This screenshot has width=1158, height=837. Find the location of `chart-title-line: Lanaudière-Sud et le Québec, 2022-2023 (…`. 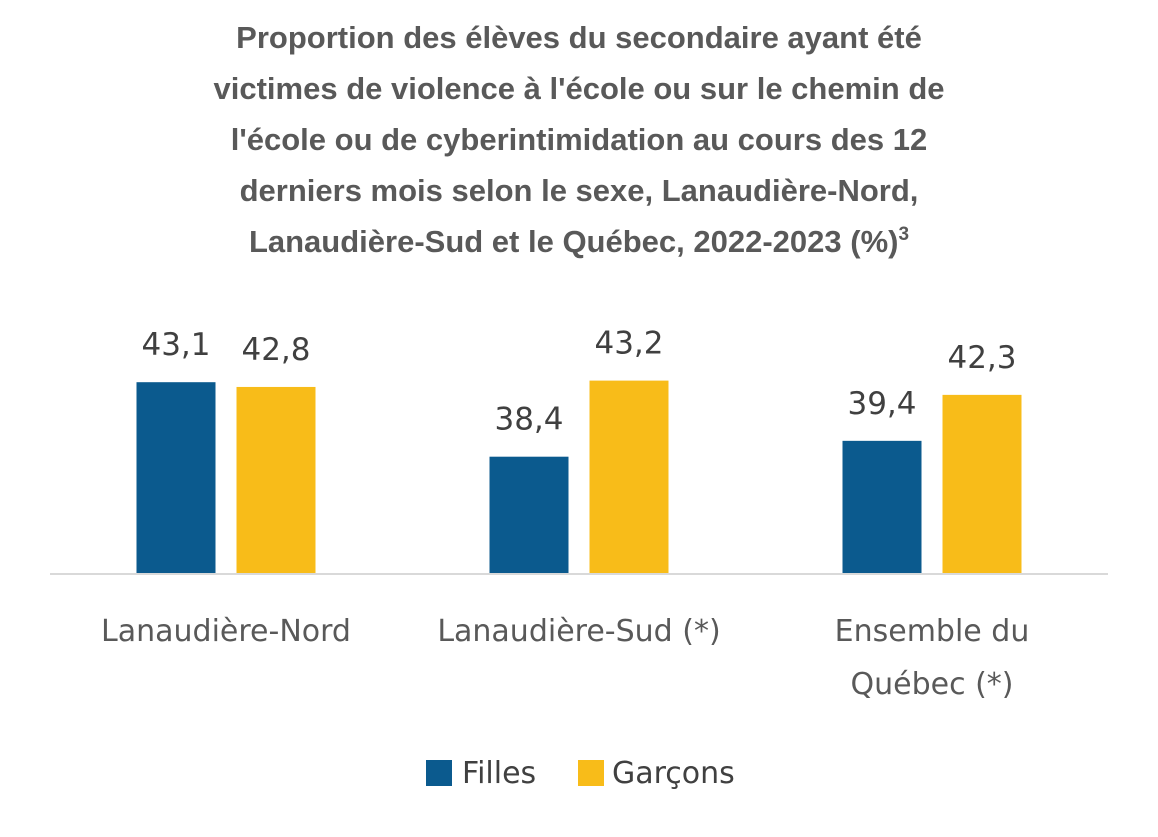

chart-title-line: Lanaudière-Sud et le Québec, 2022-2023 (… is located at coordinates (579, 241).